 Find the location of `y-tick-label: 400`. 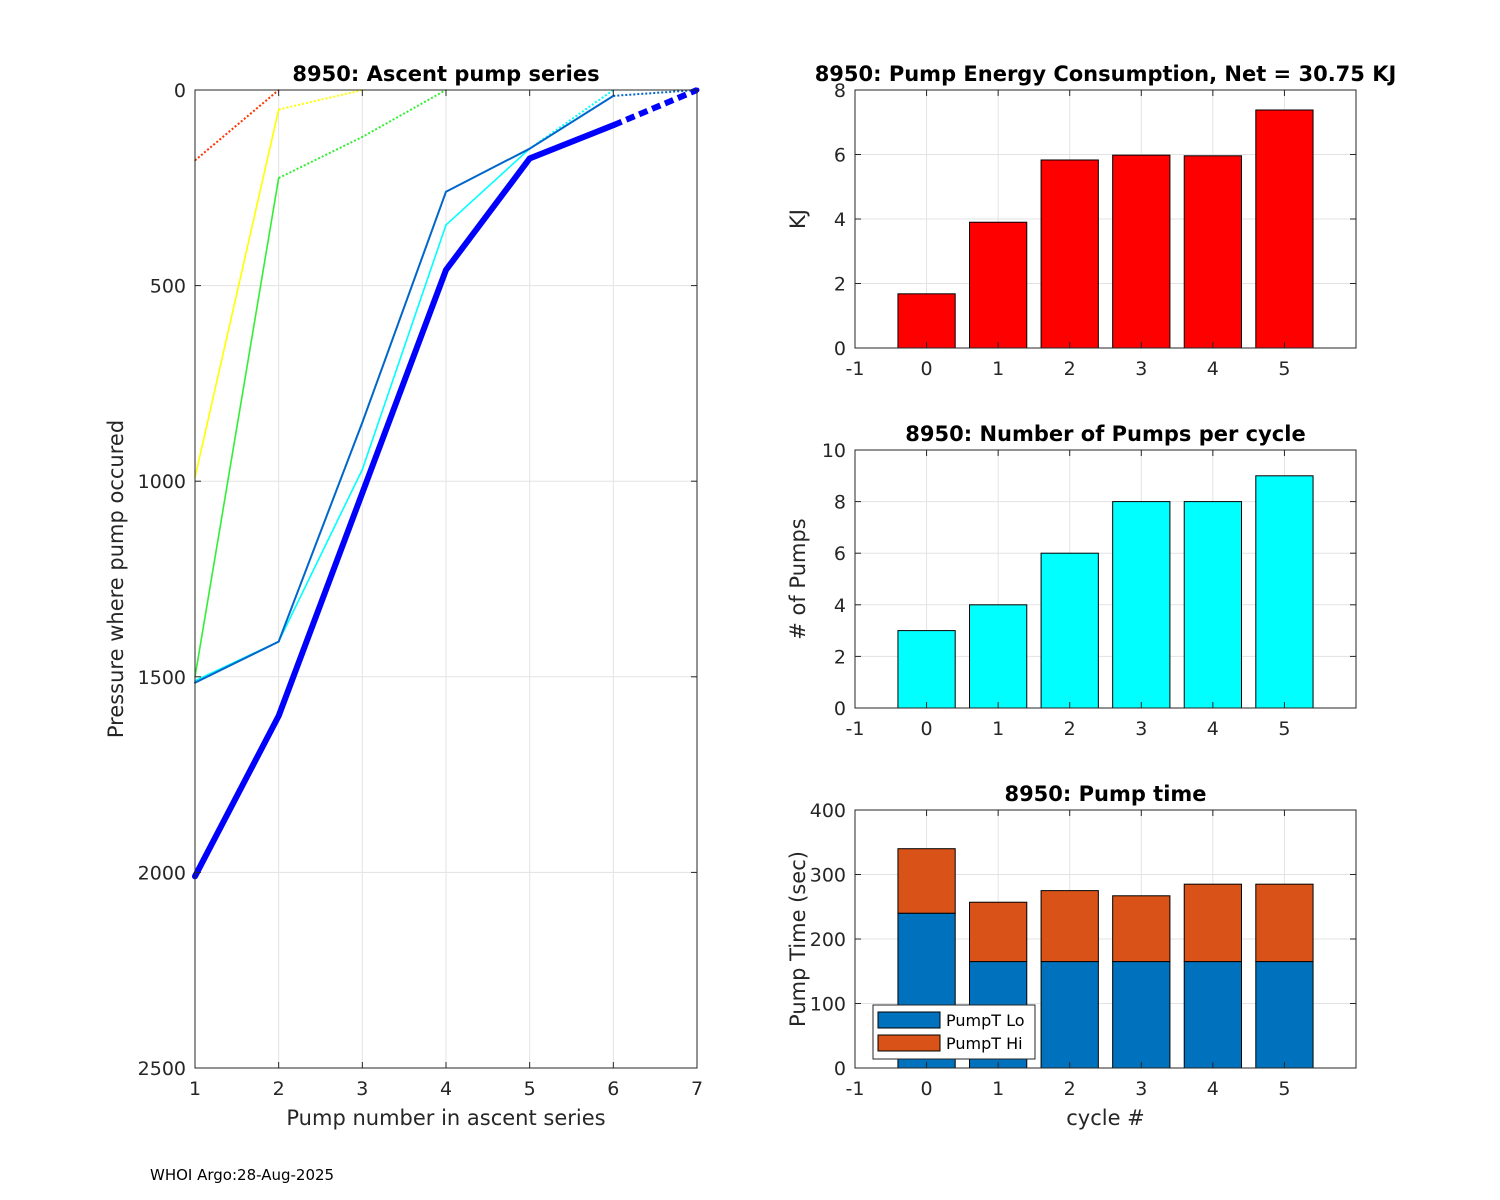

y-tick-label: 400 is located at coordinates (828, 811).